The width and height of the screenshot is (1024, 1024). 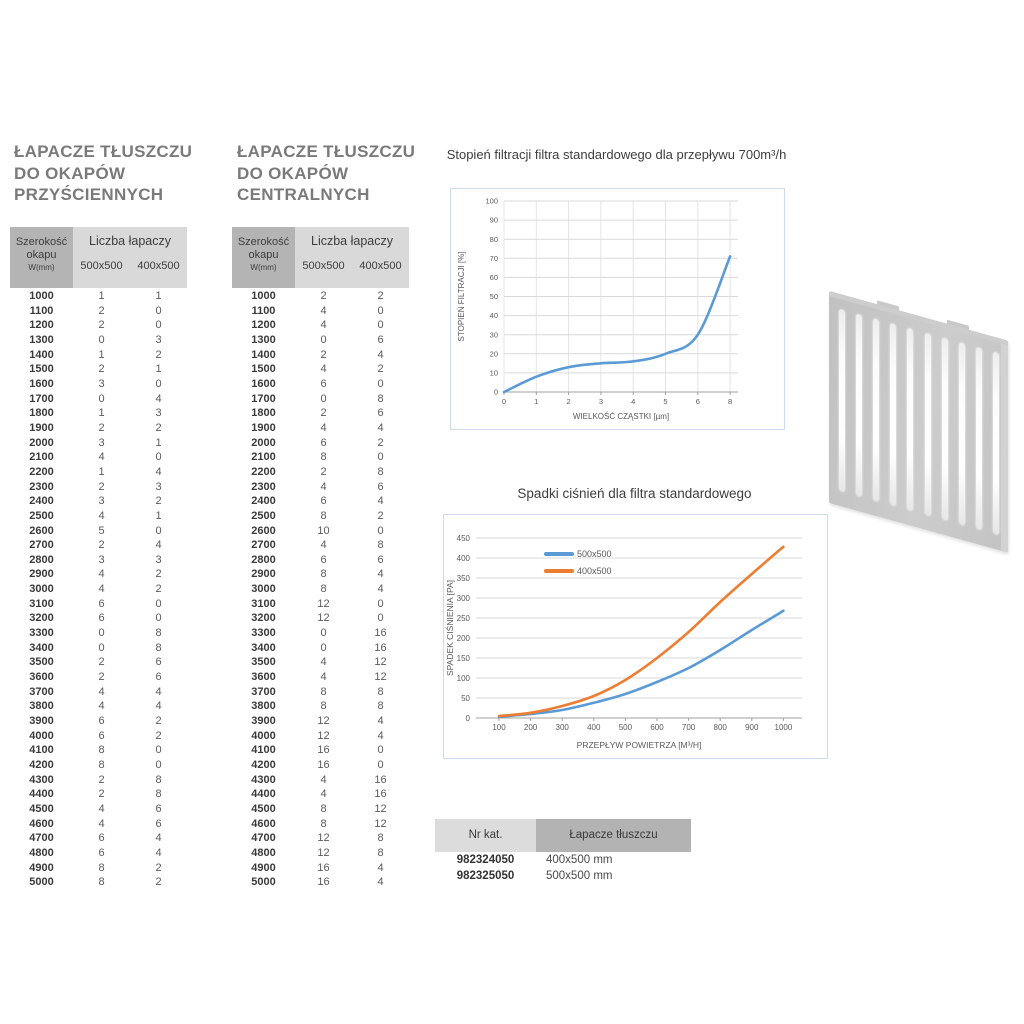 What do you see at coordinates (323, 266) in the screenshot?
I see `size-column-500x500: 500x500` at bounding box center [323, 266].